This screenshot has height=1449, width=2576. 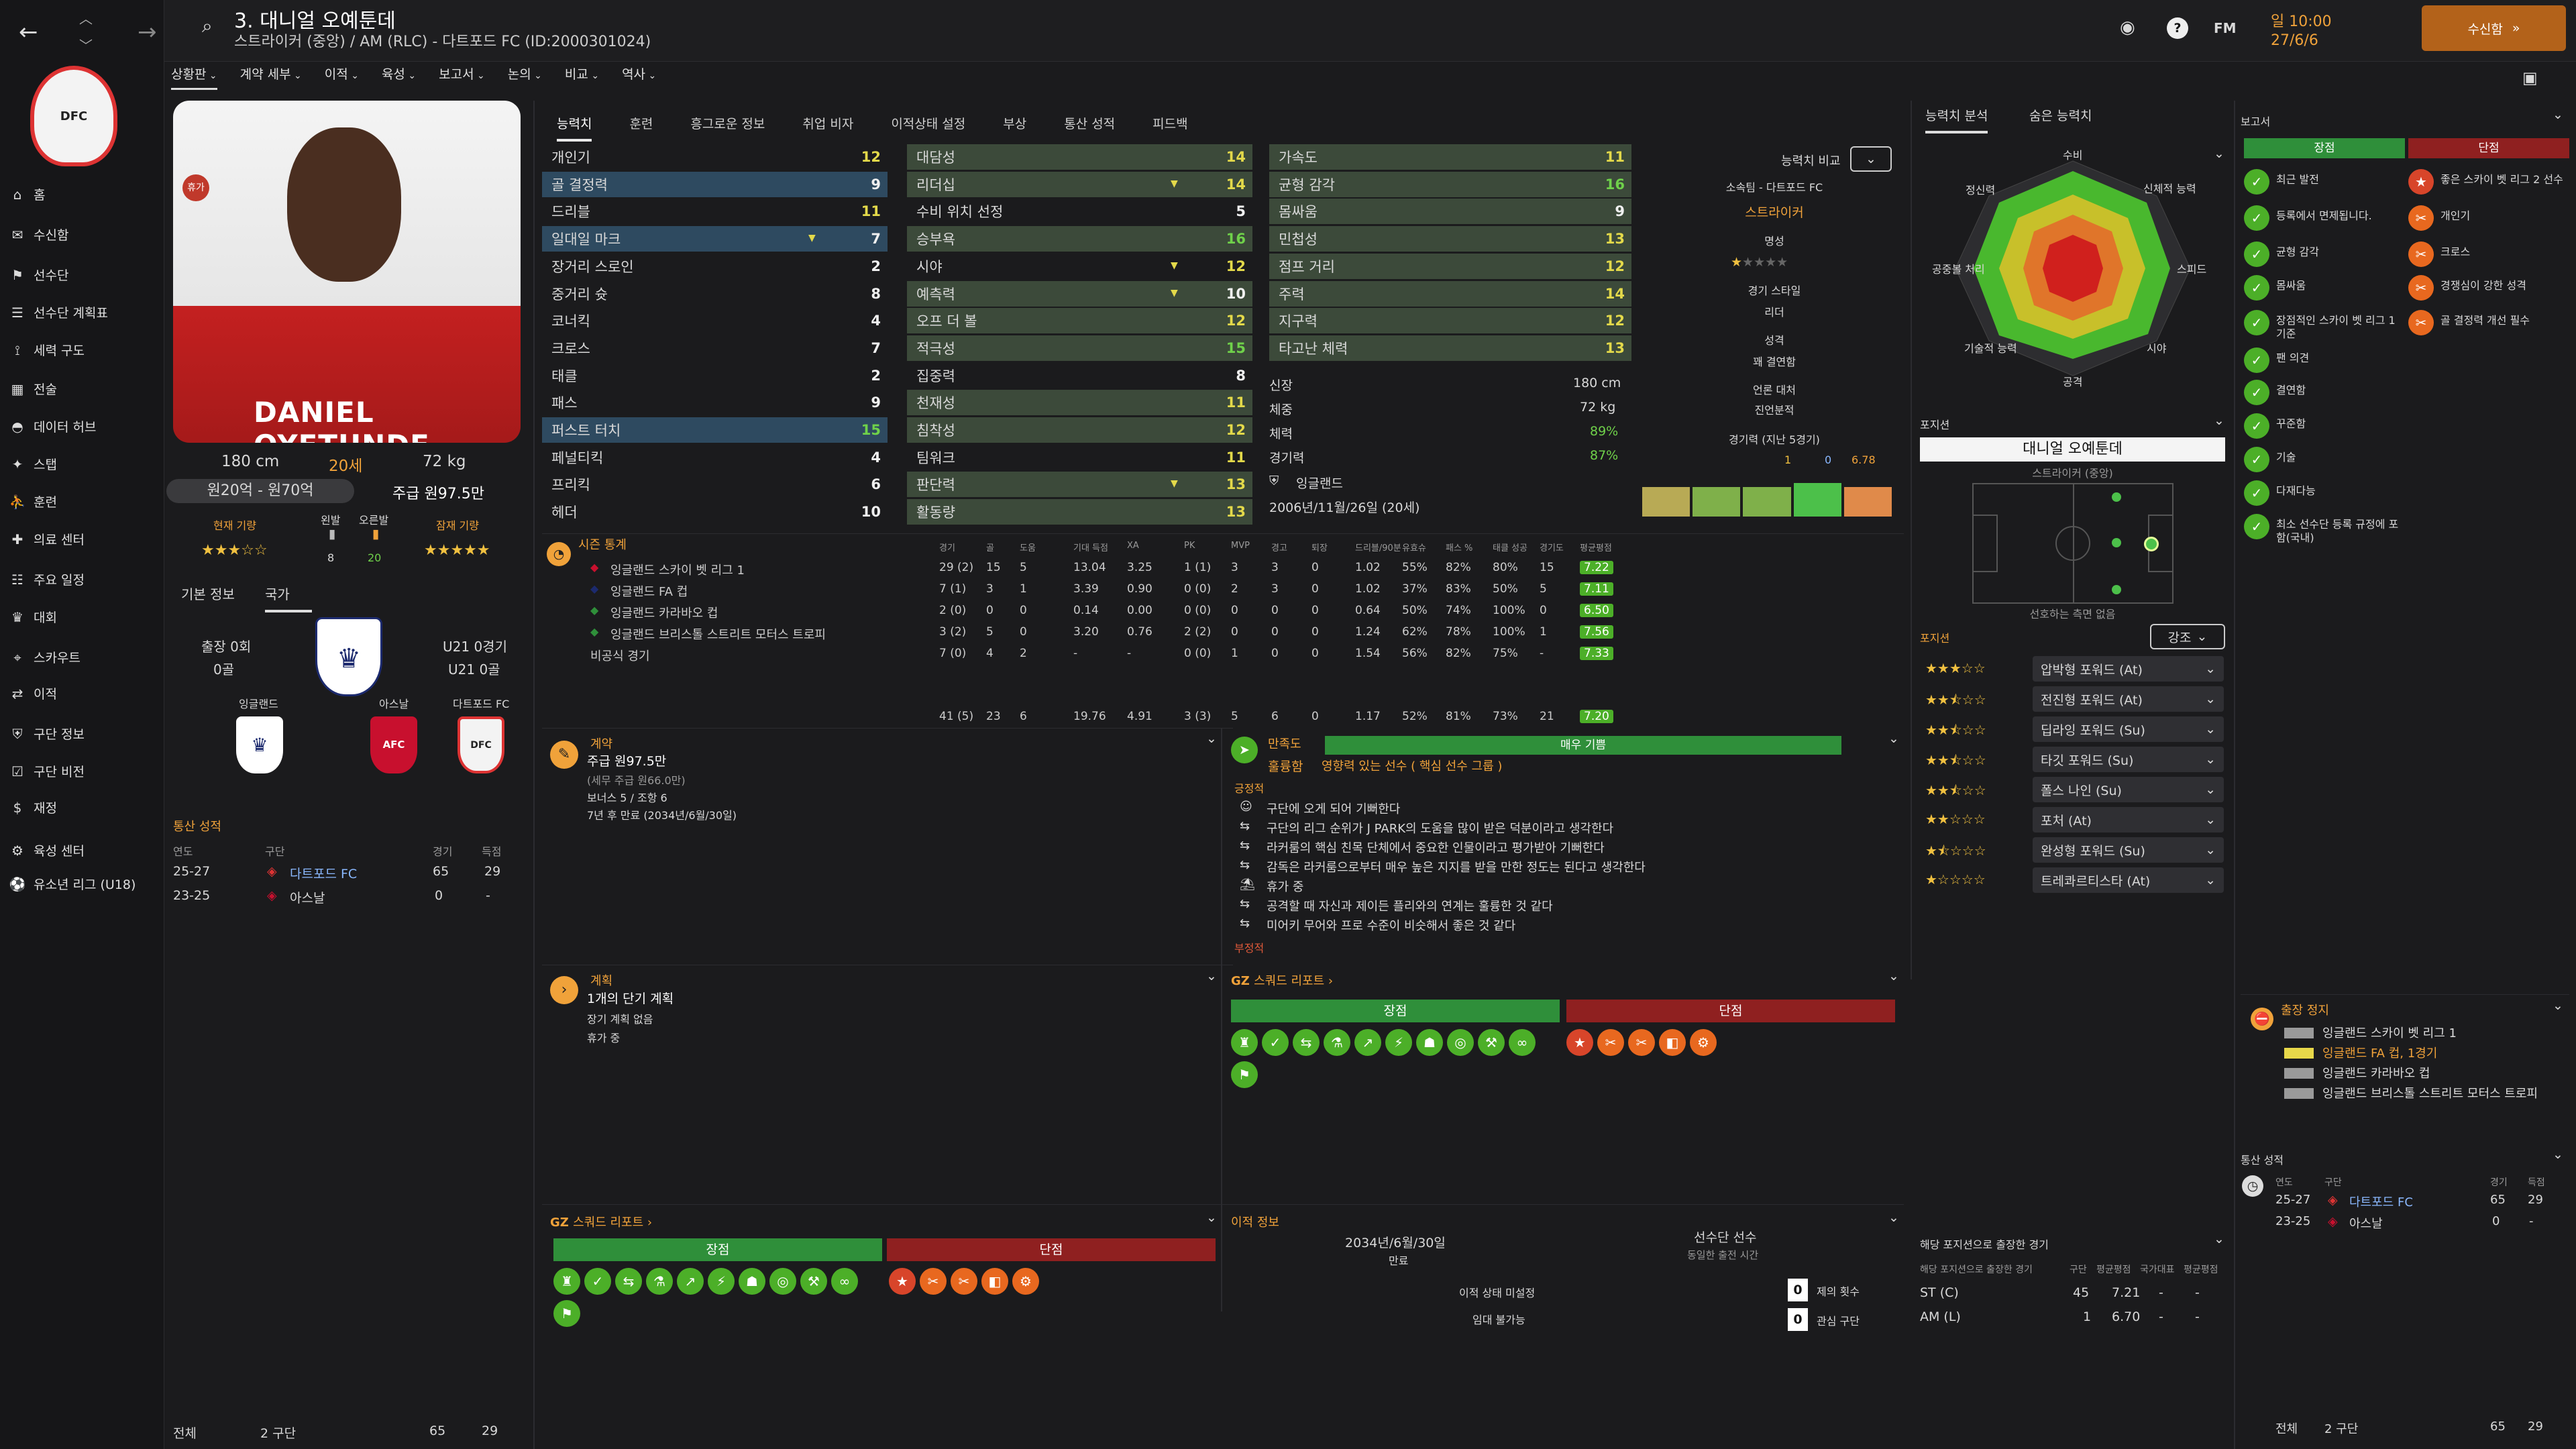 I want to click on position-menu-icon: ⌄, so click(x=2219, y=420).